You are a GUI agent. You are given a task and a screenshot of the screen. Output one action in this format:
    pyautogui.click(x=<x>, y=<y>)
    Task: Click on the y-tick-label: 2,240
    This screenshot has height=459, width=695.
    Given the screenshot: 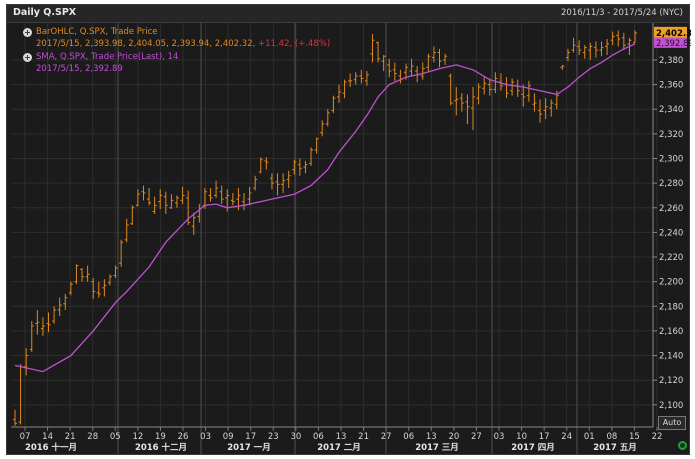 What is the action you would take?
    pyautogui.click(x=671, y=233)
    